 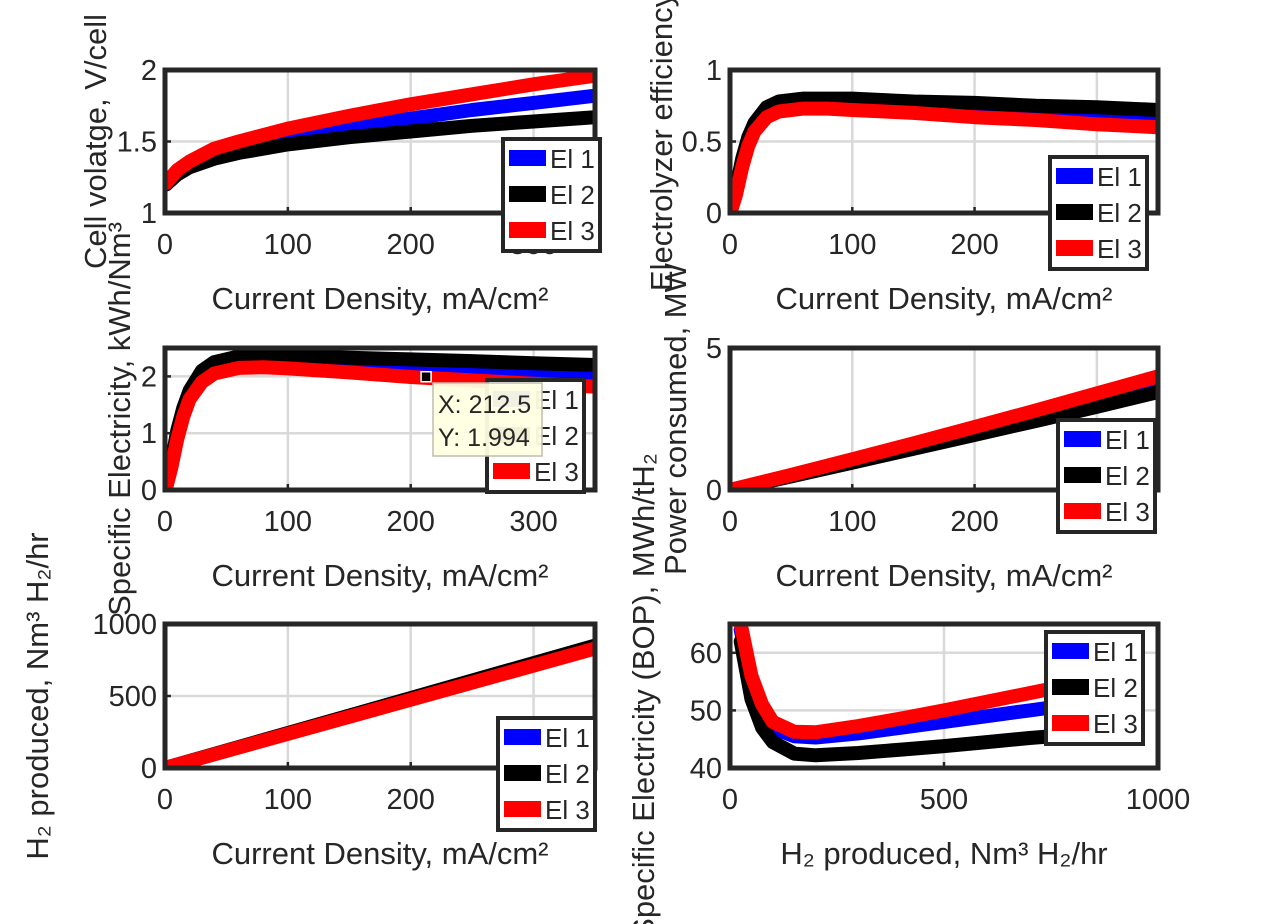 What do you see at coordinates (37, 695) in the screenshot?
I see `y-axis-label: H₂ produced, Nm³ H₂/hr` at bounding box center [37, 695].